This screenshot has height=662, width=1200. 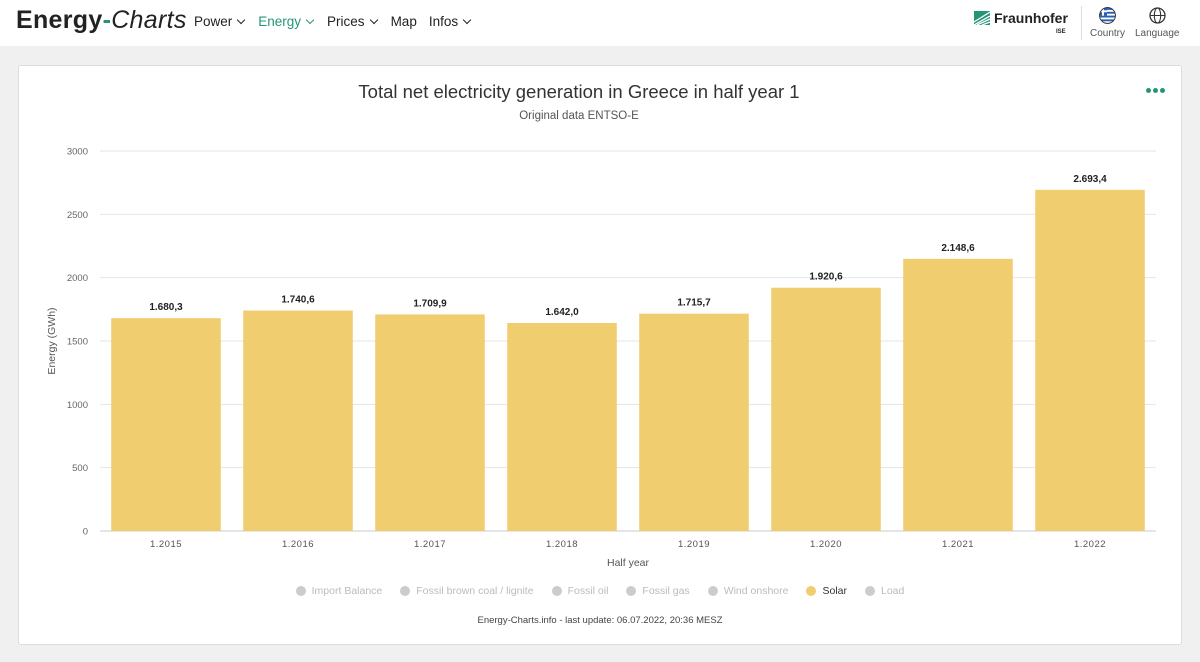 What do you see at coordinates (298, 300) in the screenshot?
I see `bar-value-label: 1.740,6` at bounding box center [298, 300].